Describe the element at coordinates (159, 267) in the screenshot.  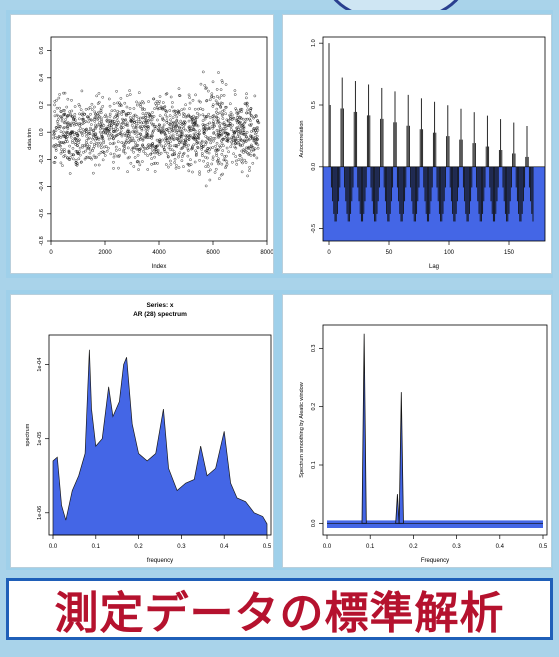
I see `x-axis-label: Index` at that location.